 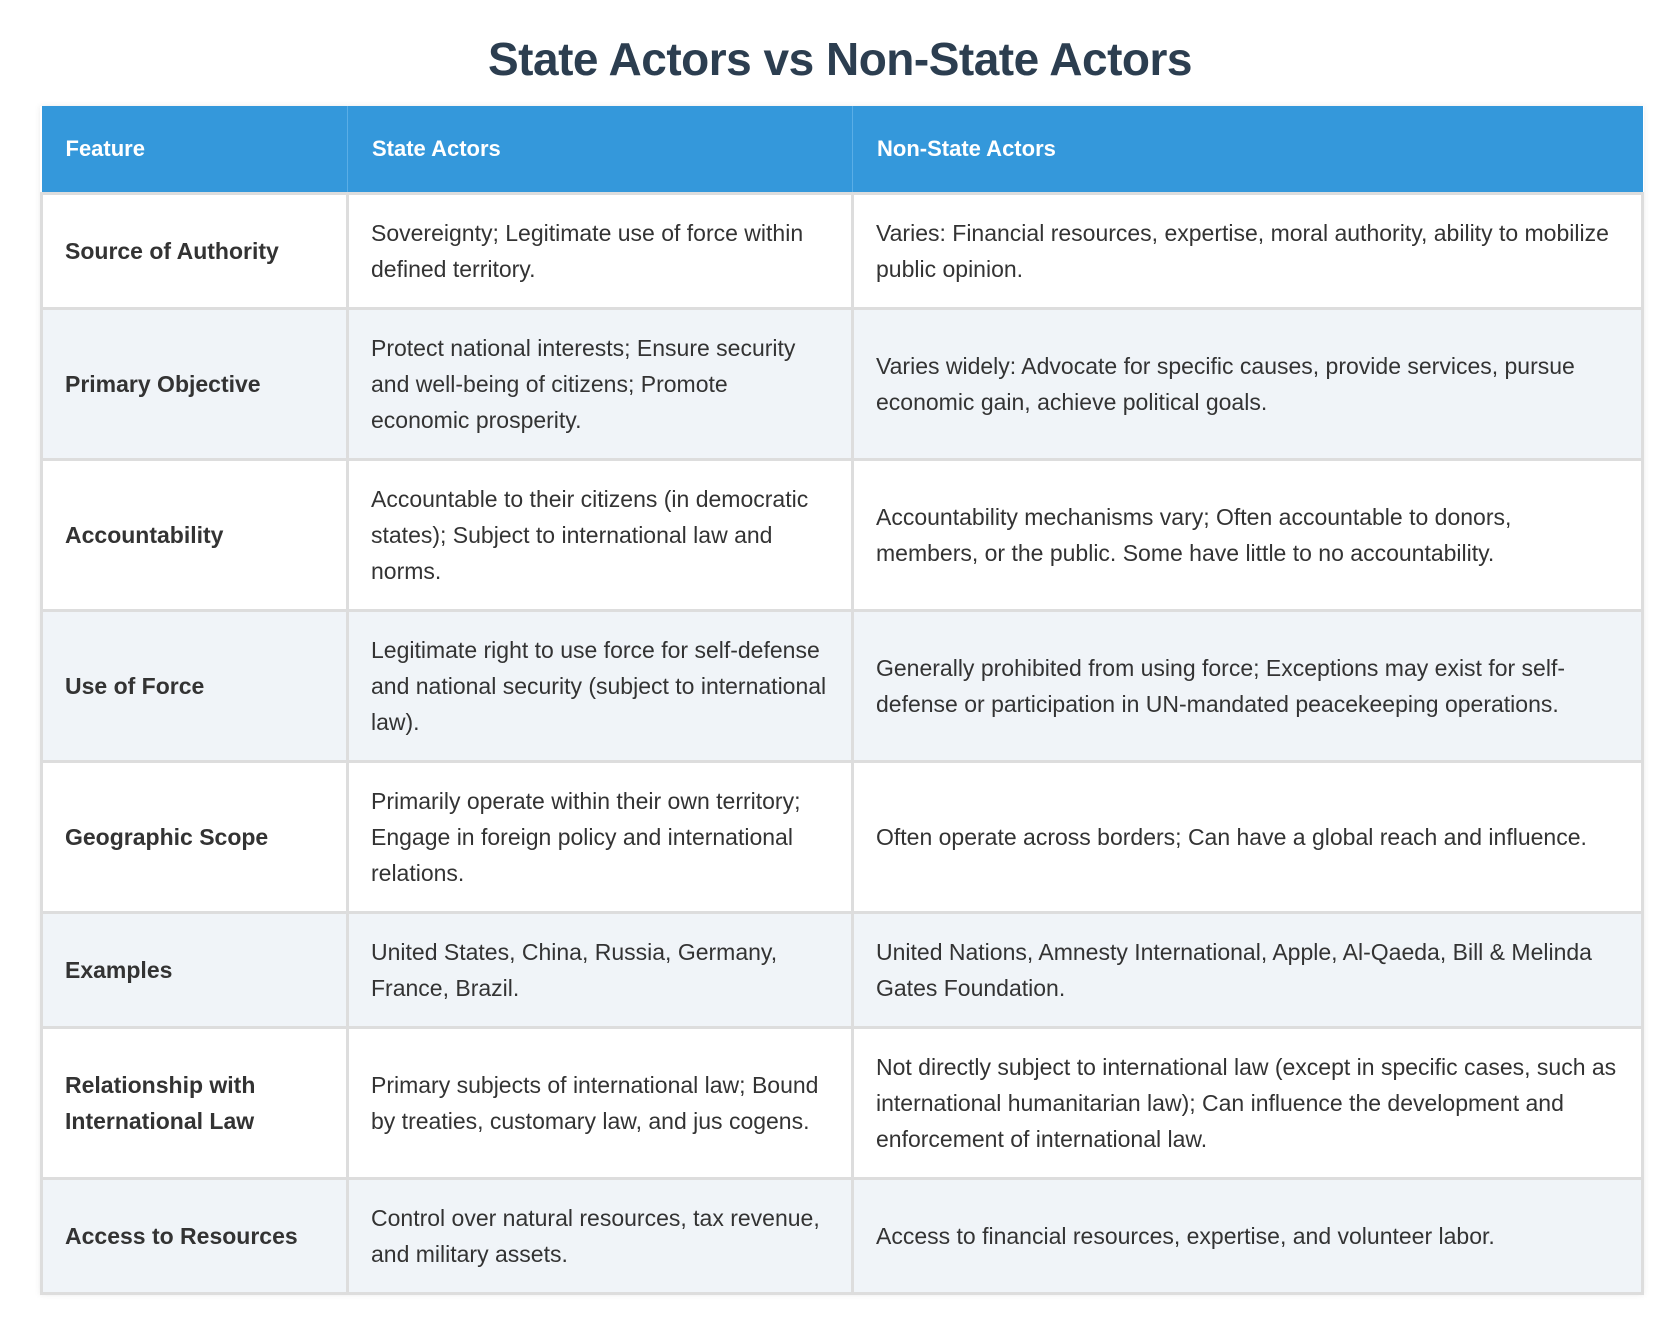 I want to click on header-state-actors: State Actors, so click(x=600, y=150).